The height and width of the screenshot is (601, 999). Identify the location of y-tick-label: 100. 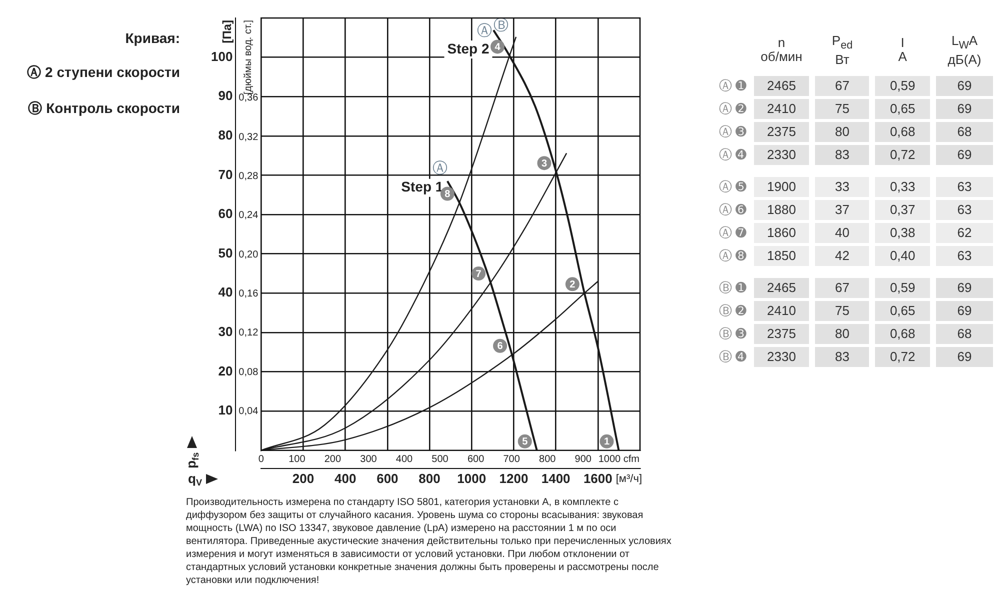
(221, 56).